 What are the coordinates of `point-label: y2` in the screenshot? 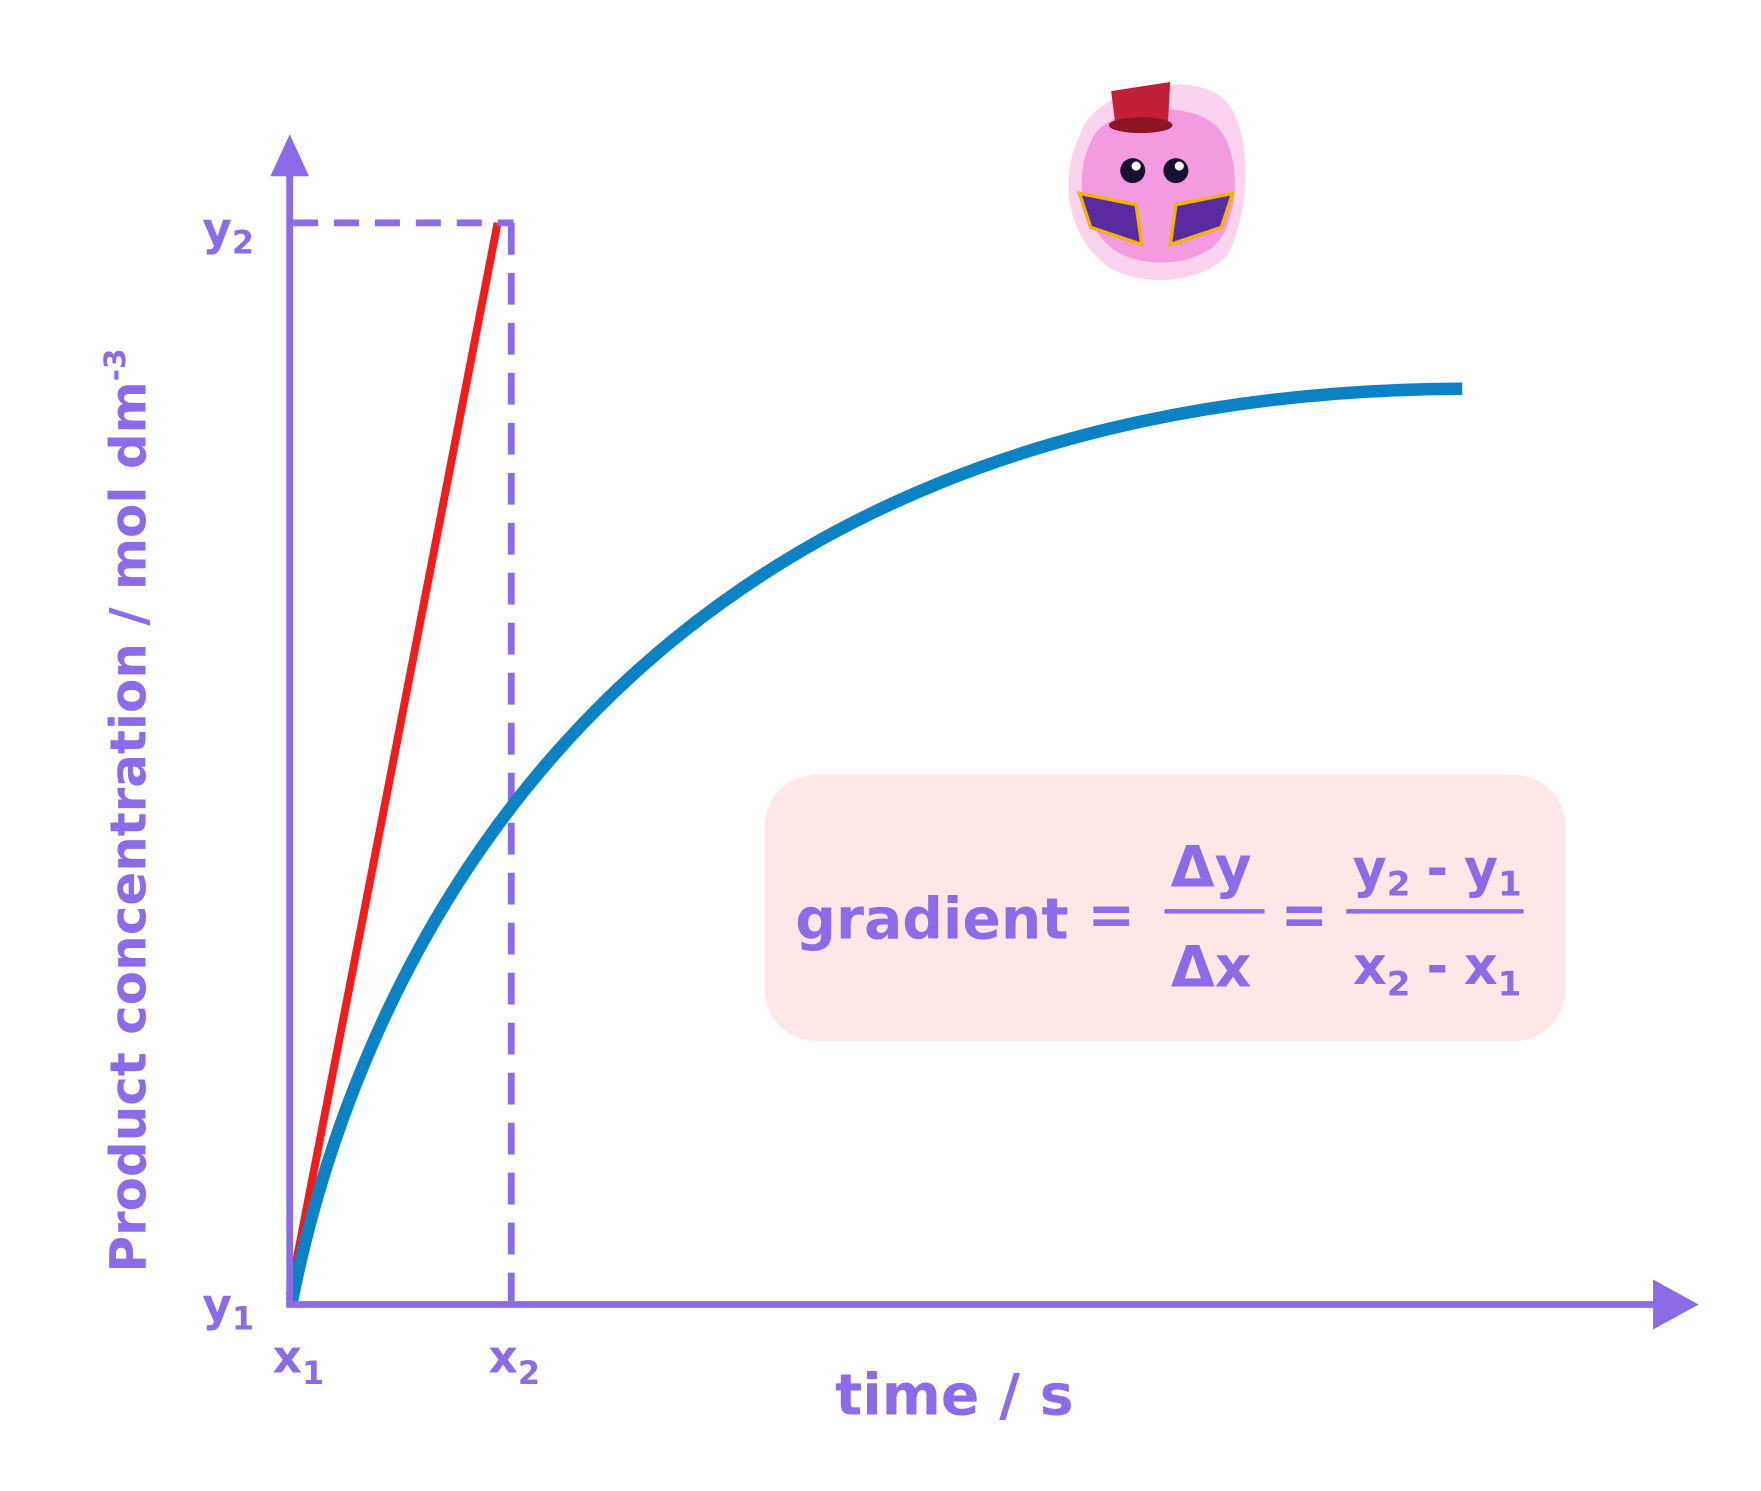 It's located at (228, 231).